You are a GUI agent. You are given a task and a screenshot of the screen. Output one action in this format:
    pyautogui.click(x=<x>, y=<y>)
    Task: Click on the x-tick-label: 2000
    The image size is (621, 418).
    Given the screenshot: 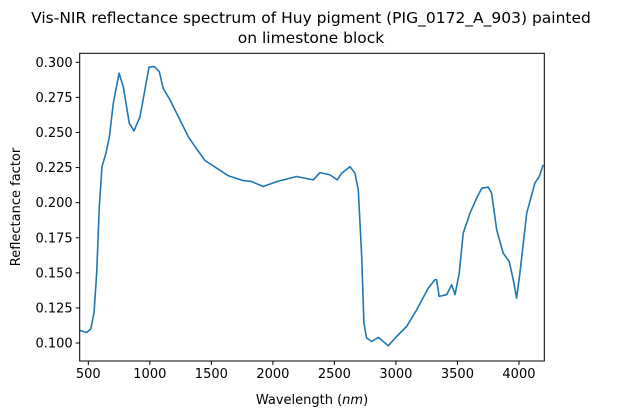 What is the action you would take?
    pyautogui.click(x=272, y=374)
    